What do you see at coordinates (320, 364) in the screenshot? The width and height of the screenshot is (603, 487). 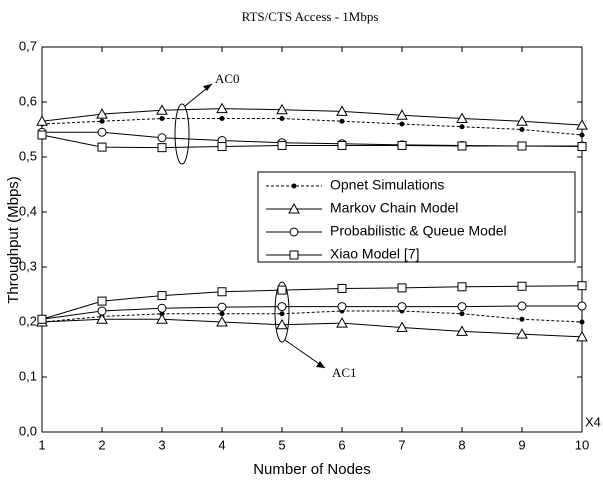 I see `ac1-arrowhead` at bounding box center [320, 364].